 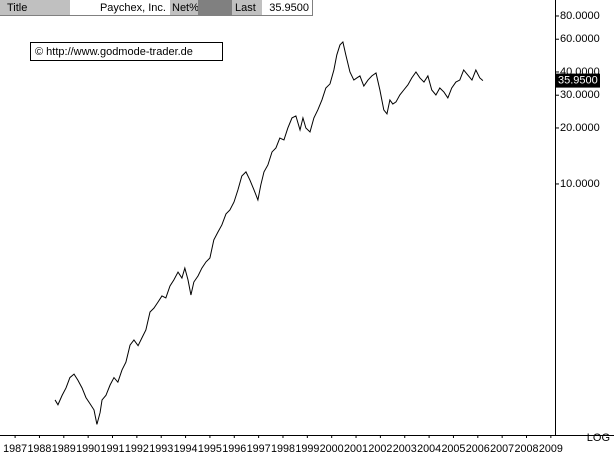 I want to click on scale-label: LOG, so click(x=598, y=438).